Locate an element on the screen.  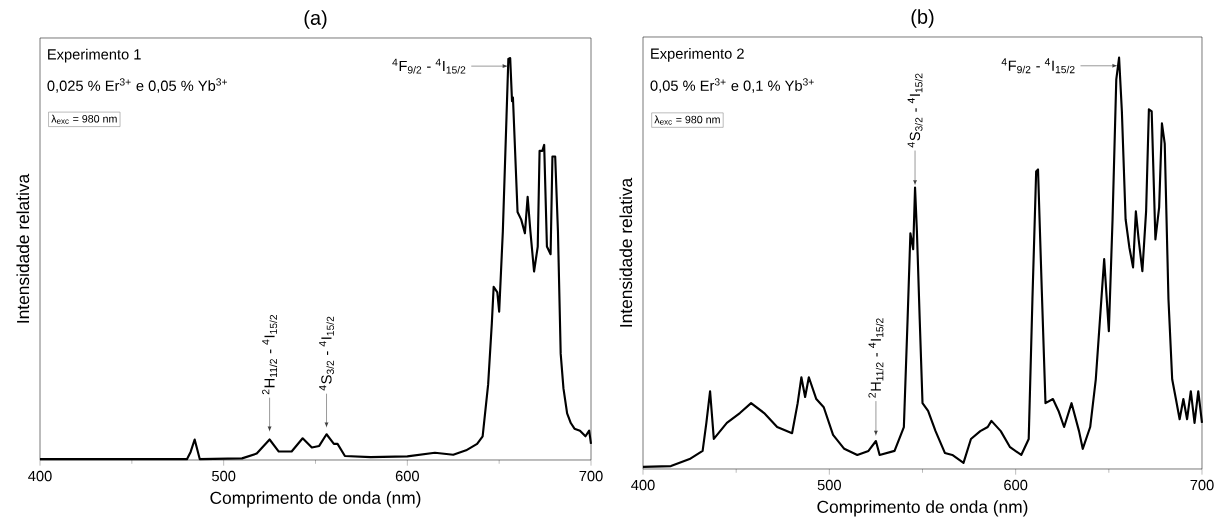
annotation: Experimento 1 is located at coordinates (94, 55).